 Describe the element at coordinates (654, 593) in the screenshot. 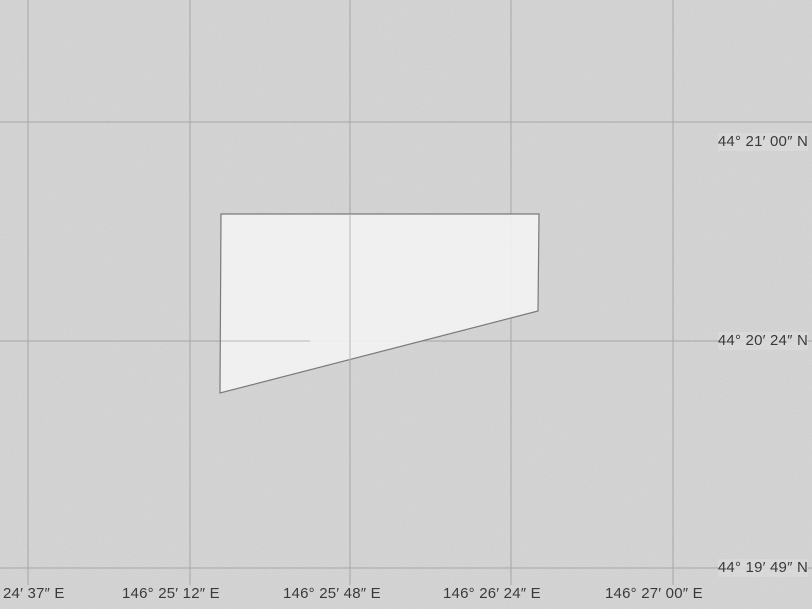

I see `longitude-label-5: 146° 27′ 00″ E` at that location.